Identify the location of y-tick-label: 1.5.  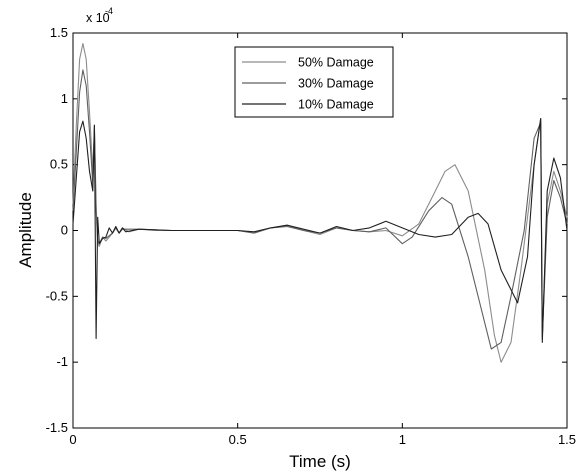
(59, 32).